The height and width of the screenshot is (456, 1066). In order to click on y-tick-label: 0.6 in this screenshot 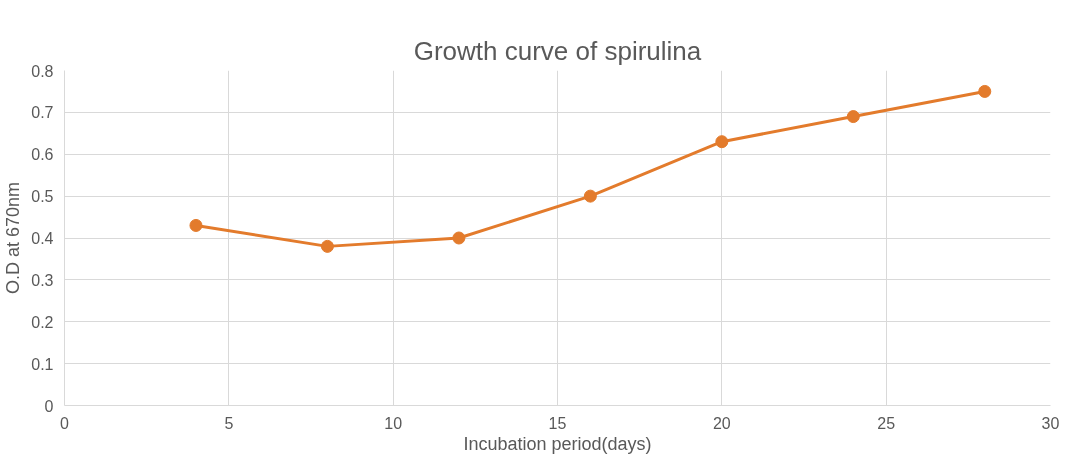, I will do `click(42, 155)`.